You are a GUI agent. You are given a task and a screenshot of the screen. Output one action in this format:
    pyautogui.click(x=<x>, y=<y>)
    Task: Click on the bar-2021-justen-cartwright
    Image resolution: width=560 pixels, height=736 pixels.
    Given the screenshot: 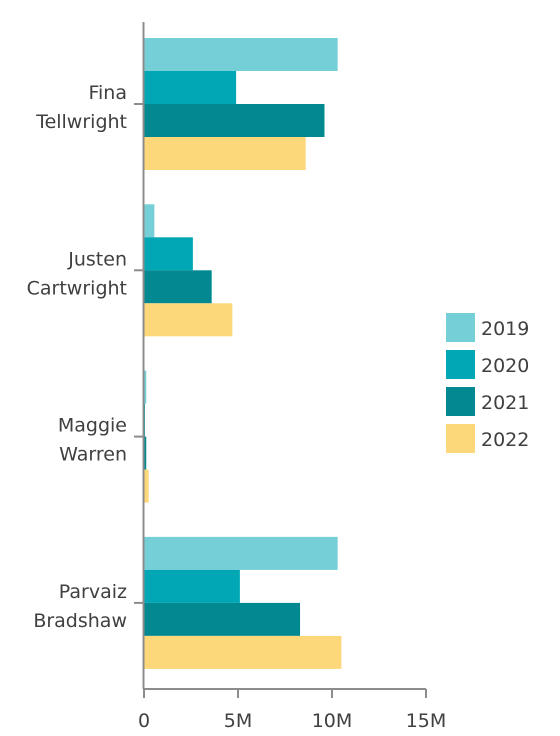 What is the action you would take?
    pyautogui.click(x=178, y=287)
    